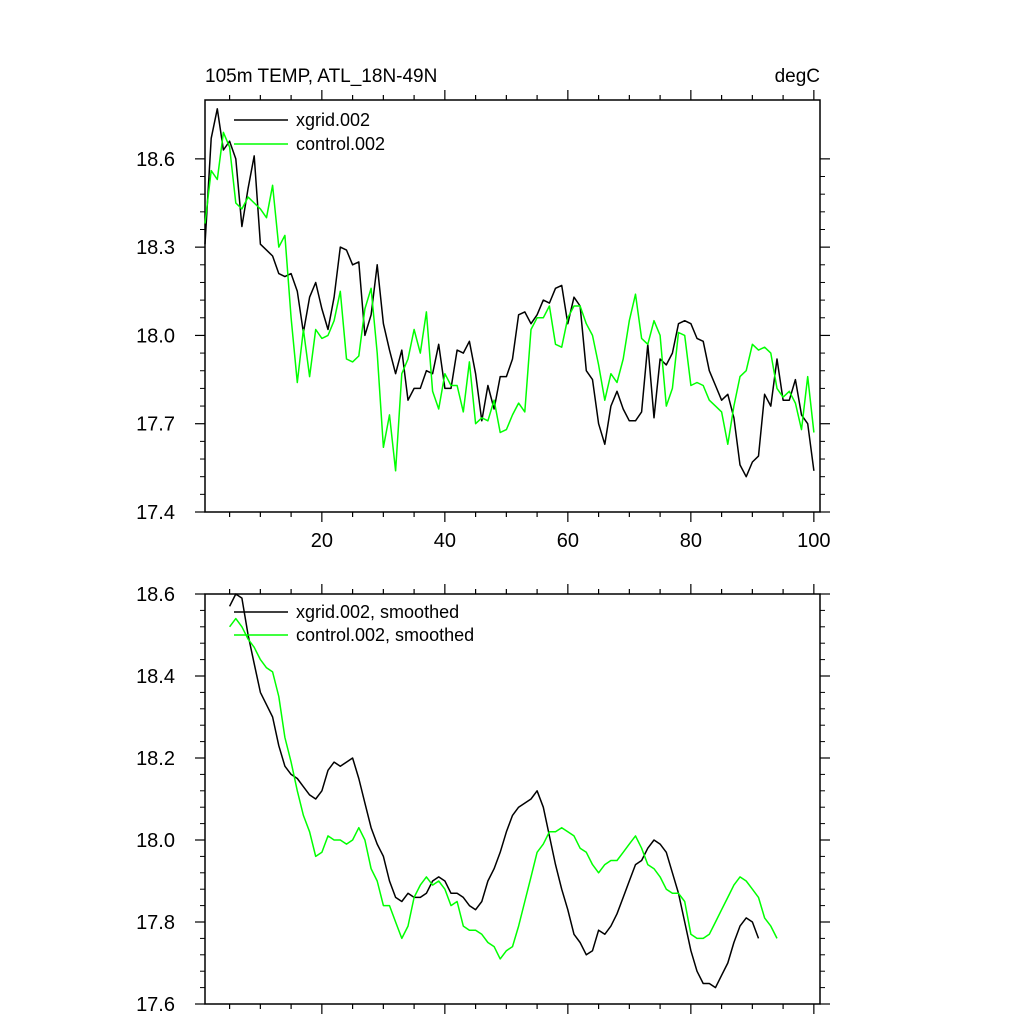 The image size is (1024, 1024). I want to click on legend-label-xgrid-smoothed: xgrid.002, smoothed, so click(377, 612).